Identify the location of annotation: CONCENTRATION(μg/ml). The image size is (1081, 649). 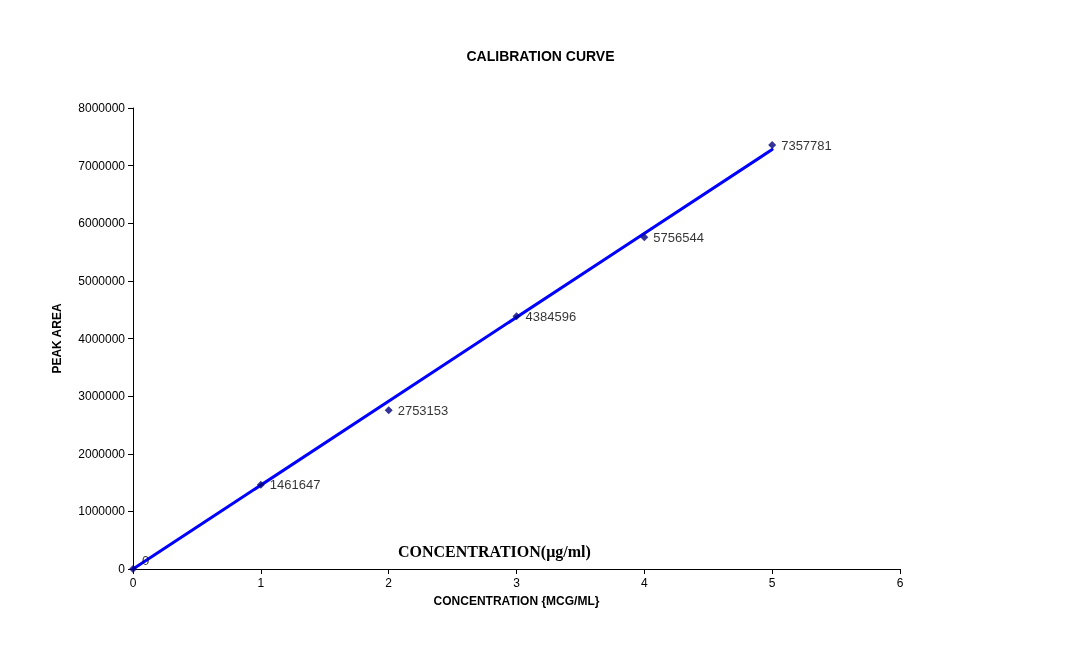
(494, 551).